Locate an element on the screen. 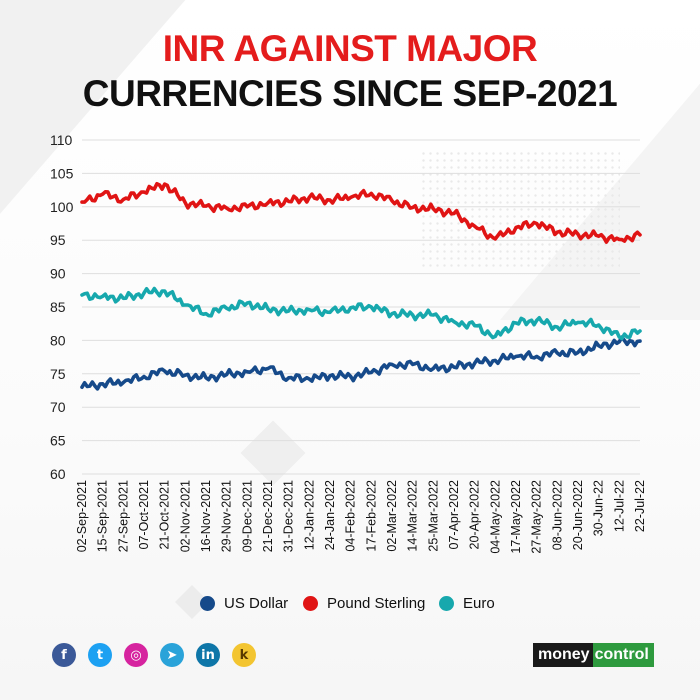 The height and width of the screenshot is (700, 700). telegram-icon: ➤ is located at coordinates (172, 655).